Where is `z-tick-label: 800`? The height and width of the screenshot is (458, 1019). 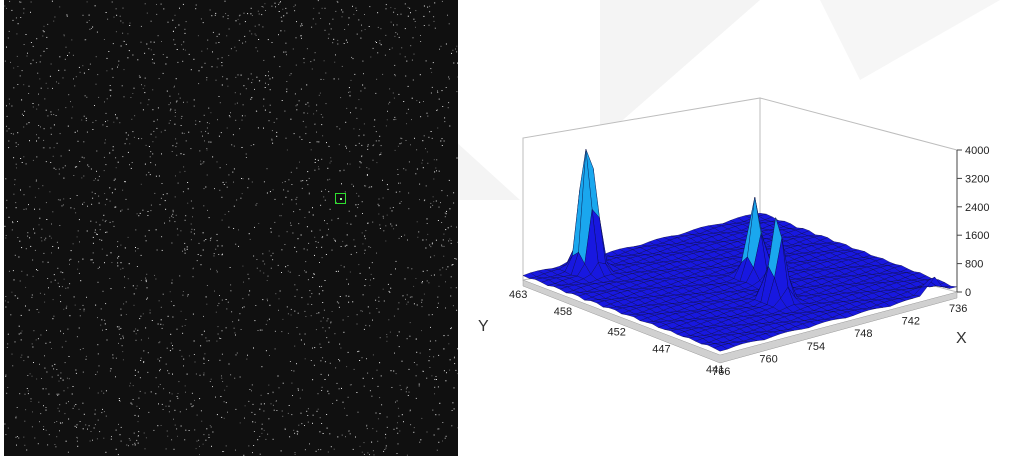 z-tick-label: 800 is located at coordinates (974, 265).